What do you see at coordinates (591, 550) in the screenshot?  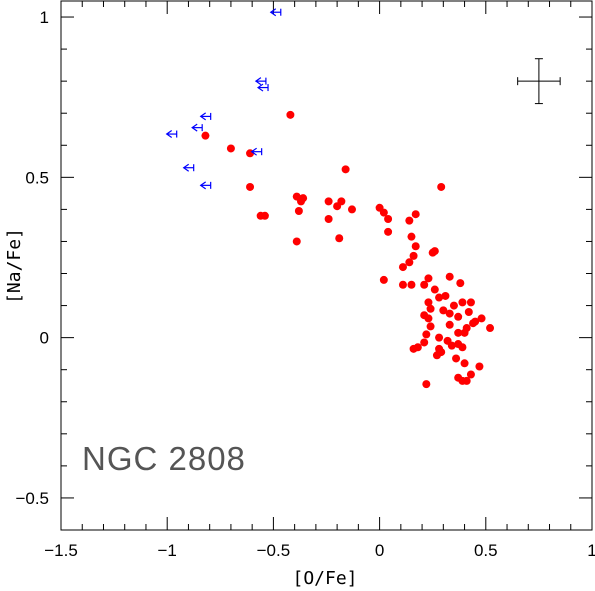 I see `x-tick-label: 1` at bounding box center [591, 550].